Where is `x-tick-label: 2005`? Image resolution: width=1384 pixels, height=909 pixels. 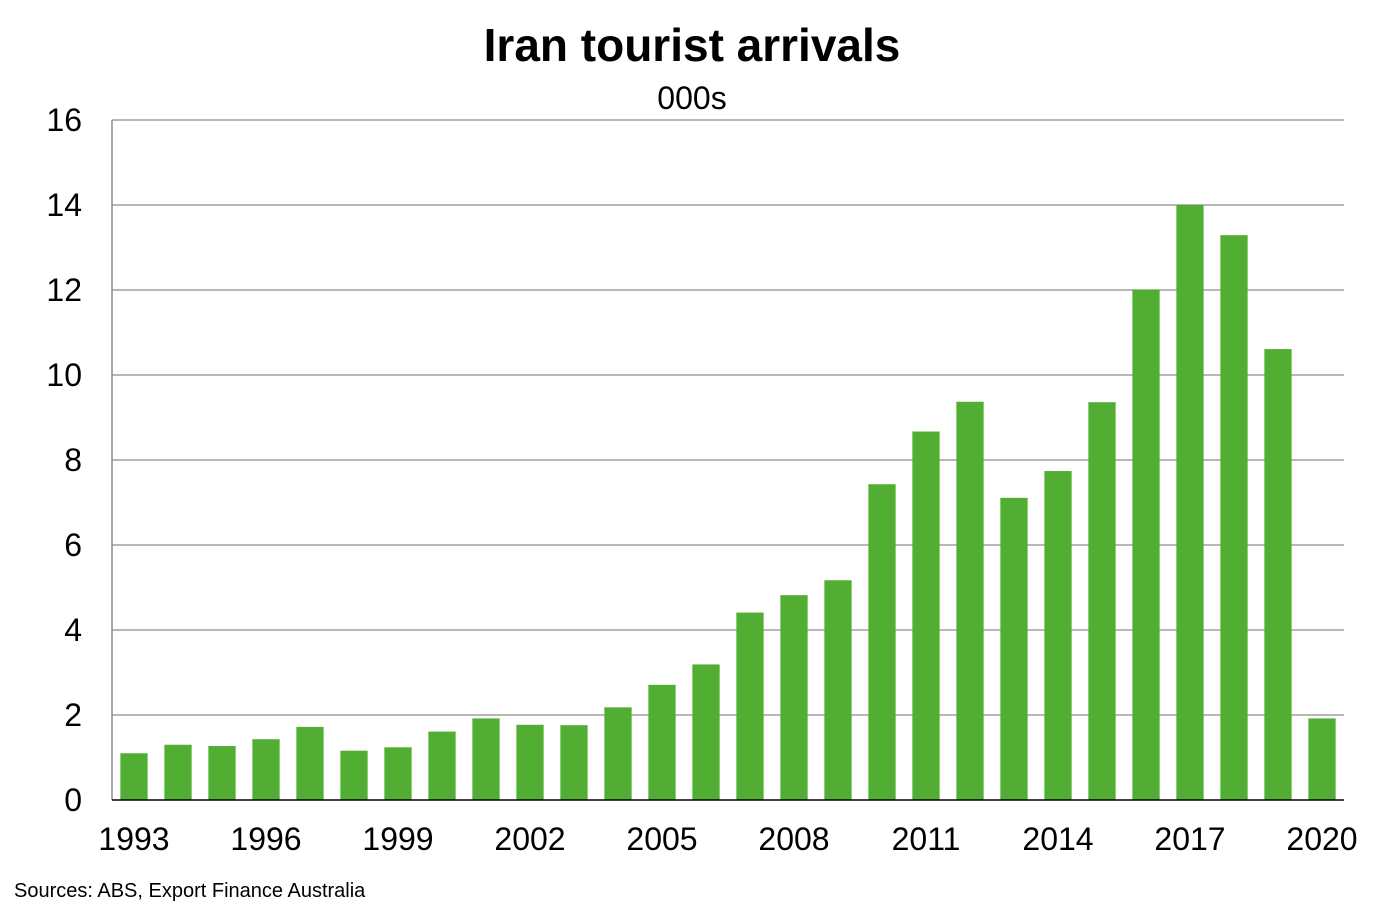 x-tick-label: 2005 is located at coordinates (661, 839).